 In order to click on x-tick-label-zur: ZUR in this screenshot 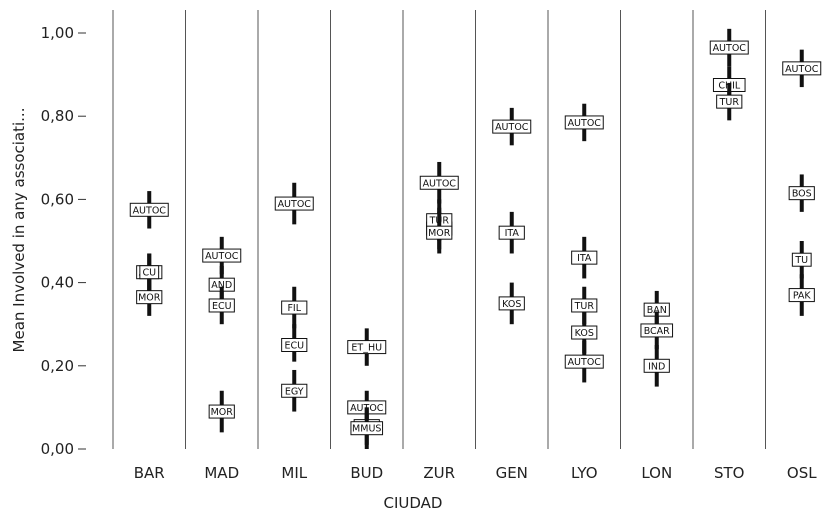, I will do `click(439, 473)`.